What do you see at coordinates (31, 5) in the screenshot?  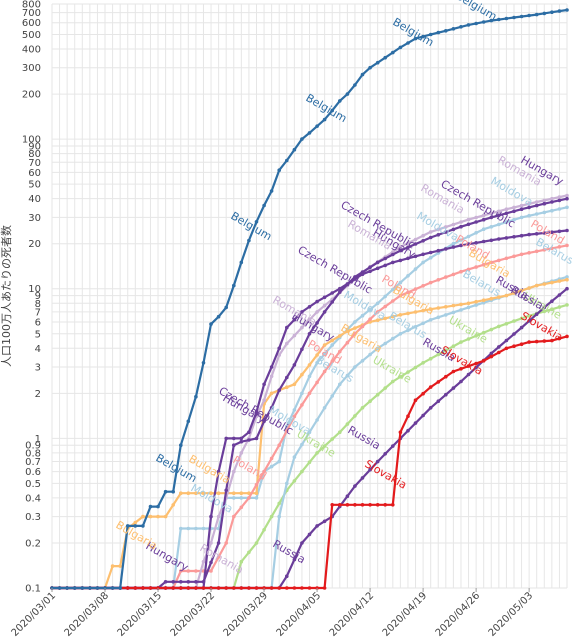 I see `y-tick-label: 800` at bounding box center [31, 5].